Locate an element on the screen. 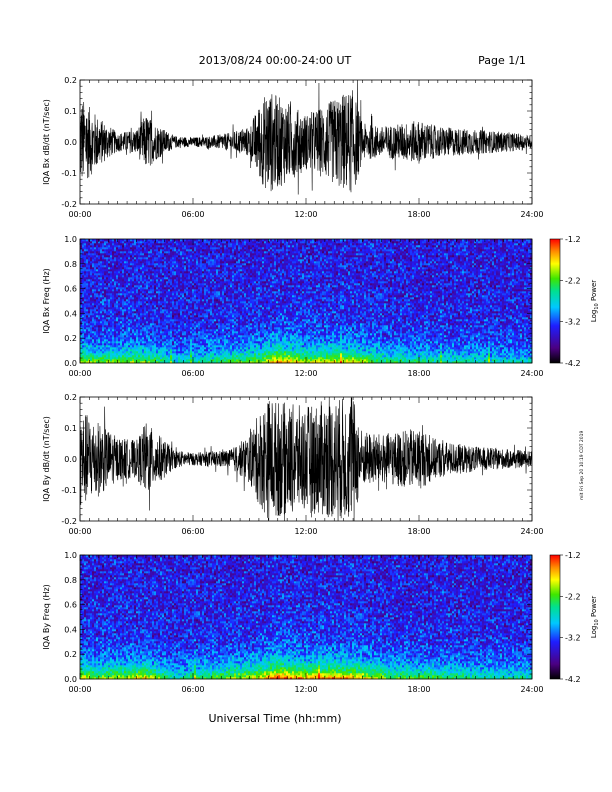 The image size is (612, 792). header-page-number: Page 1/1 is located at coordinates (502, 60).